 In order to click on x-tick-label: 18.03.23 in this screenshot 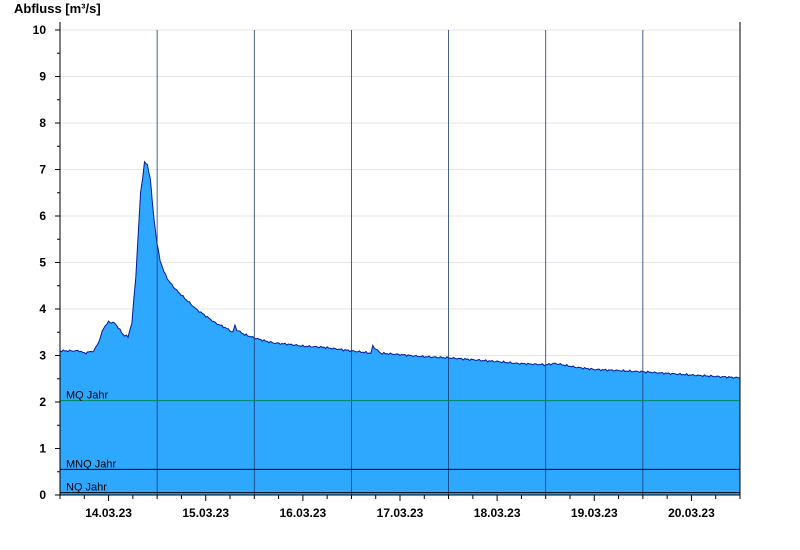, I will do `click(497, 513)`.